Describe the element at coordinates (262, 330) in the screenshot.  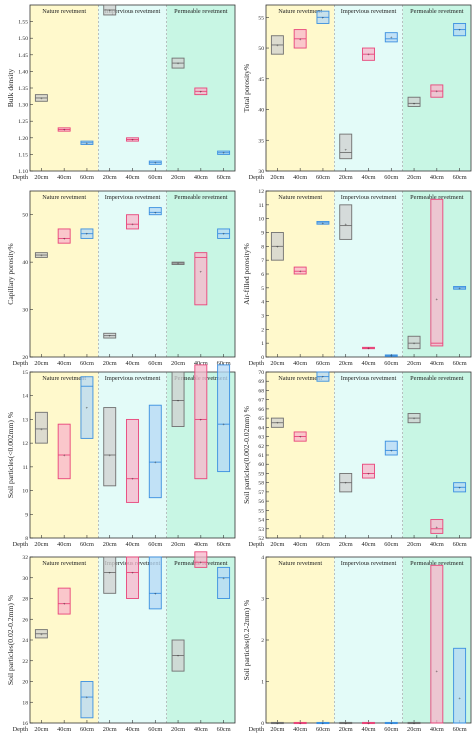
I see `y-tick-label: 2` at that location.